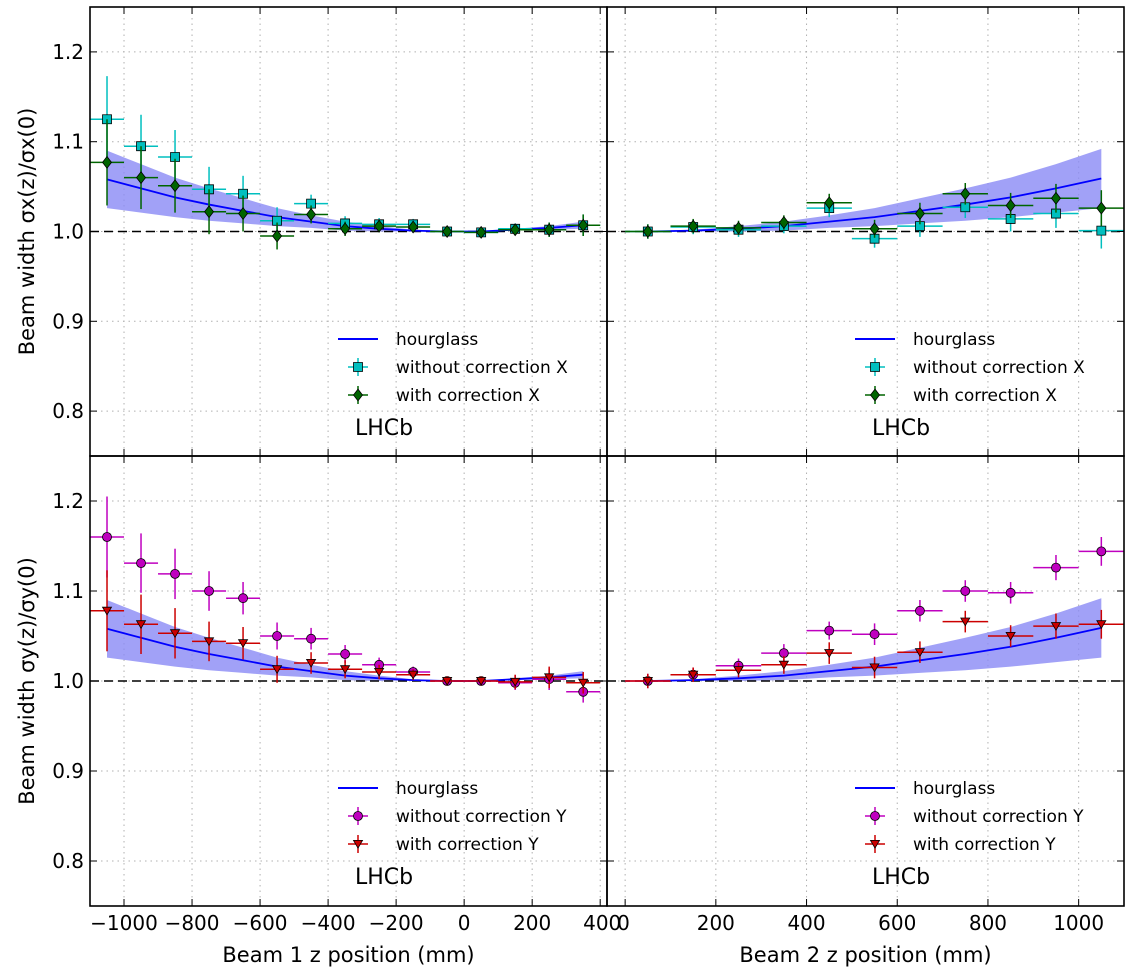 The width and height of the screenshot is (1126, 974). What do you see at coordinates (897, 923) in the screenshot?
I see `x-tick-label: 600` at bounding box center [897, 923].